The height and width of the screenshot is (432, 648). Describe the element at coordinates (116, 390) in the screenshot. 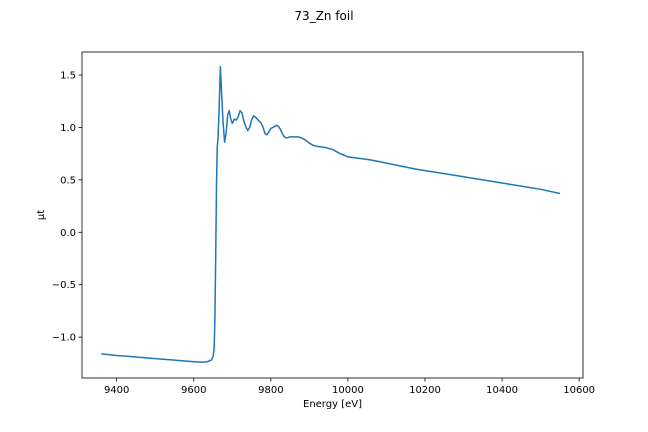

I see `x-tick-label: 9400` at that location.